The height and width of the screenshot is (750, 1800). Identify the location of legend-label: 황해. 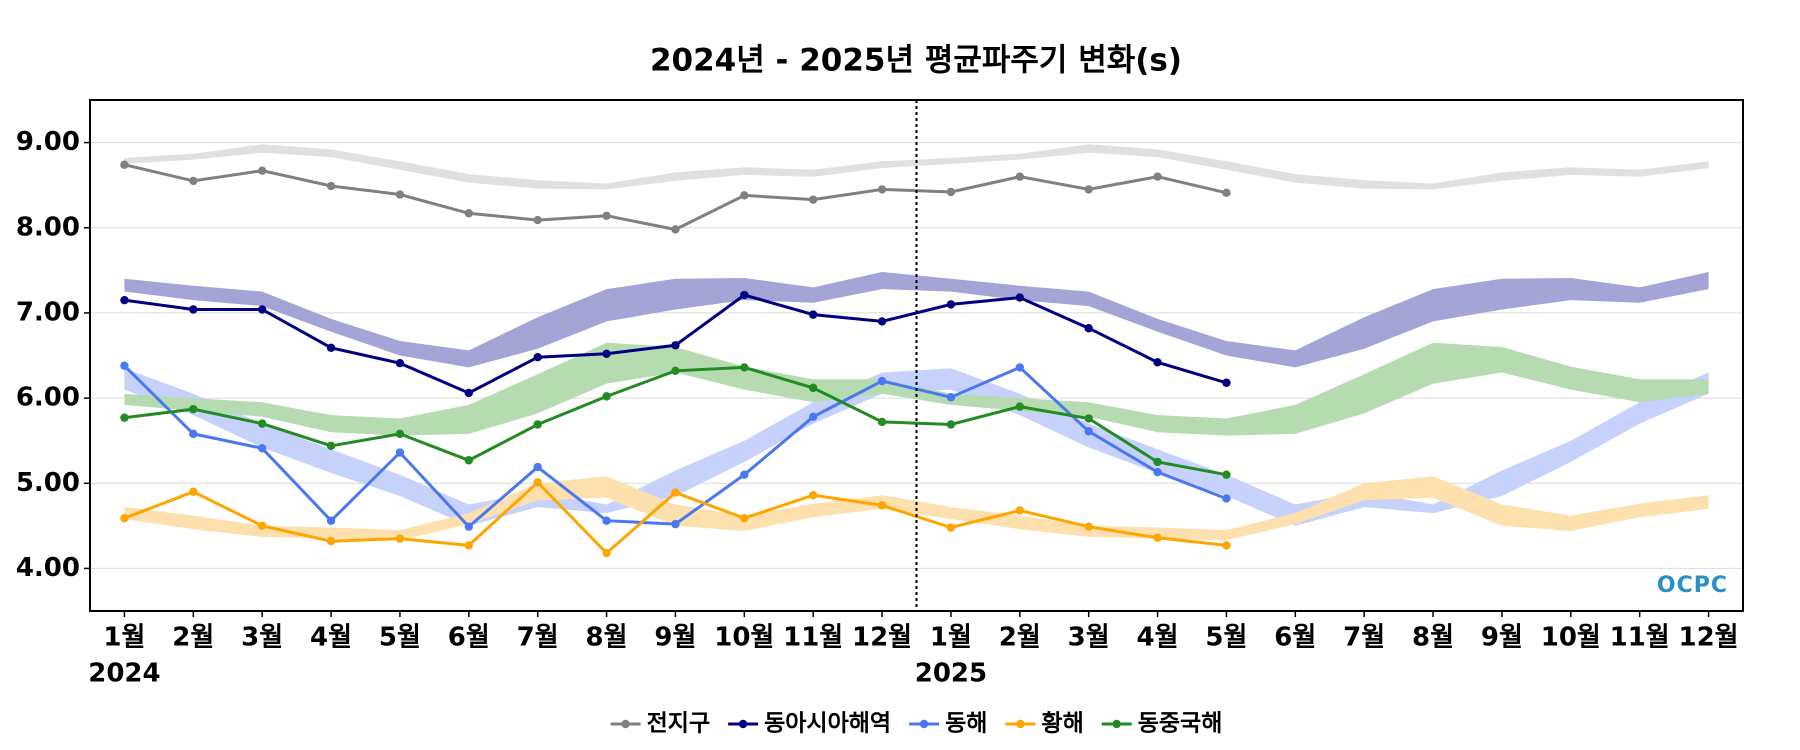
(1062, 724).